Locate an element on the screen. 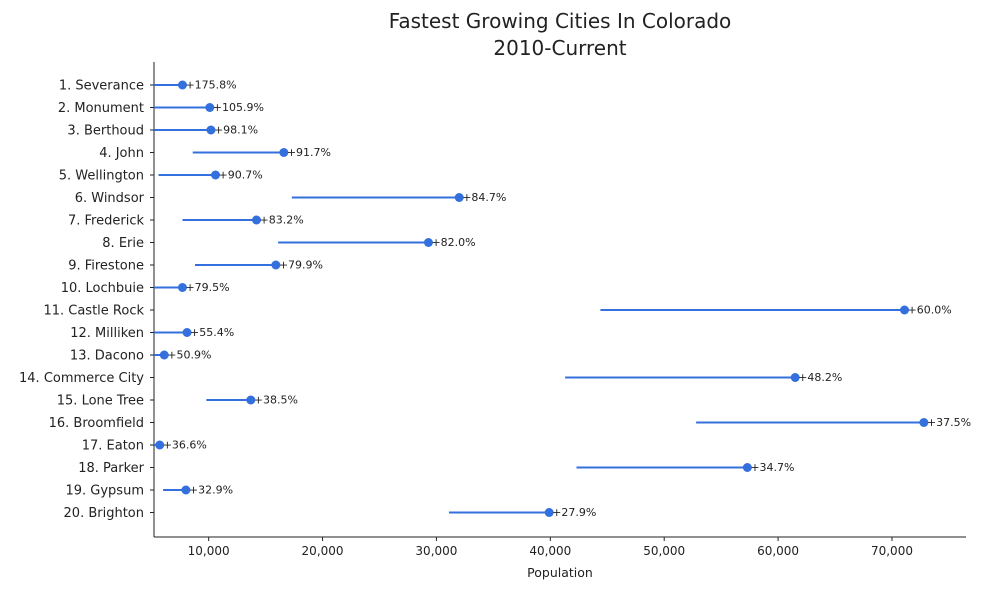 This screenshot has height=595, width=988. y-tick-label: 7. Frederick is located at coordinates (106, 221).